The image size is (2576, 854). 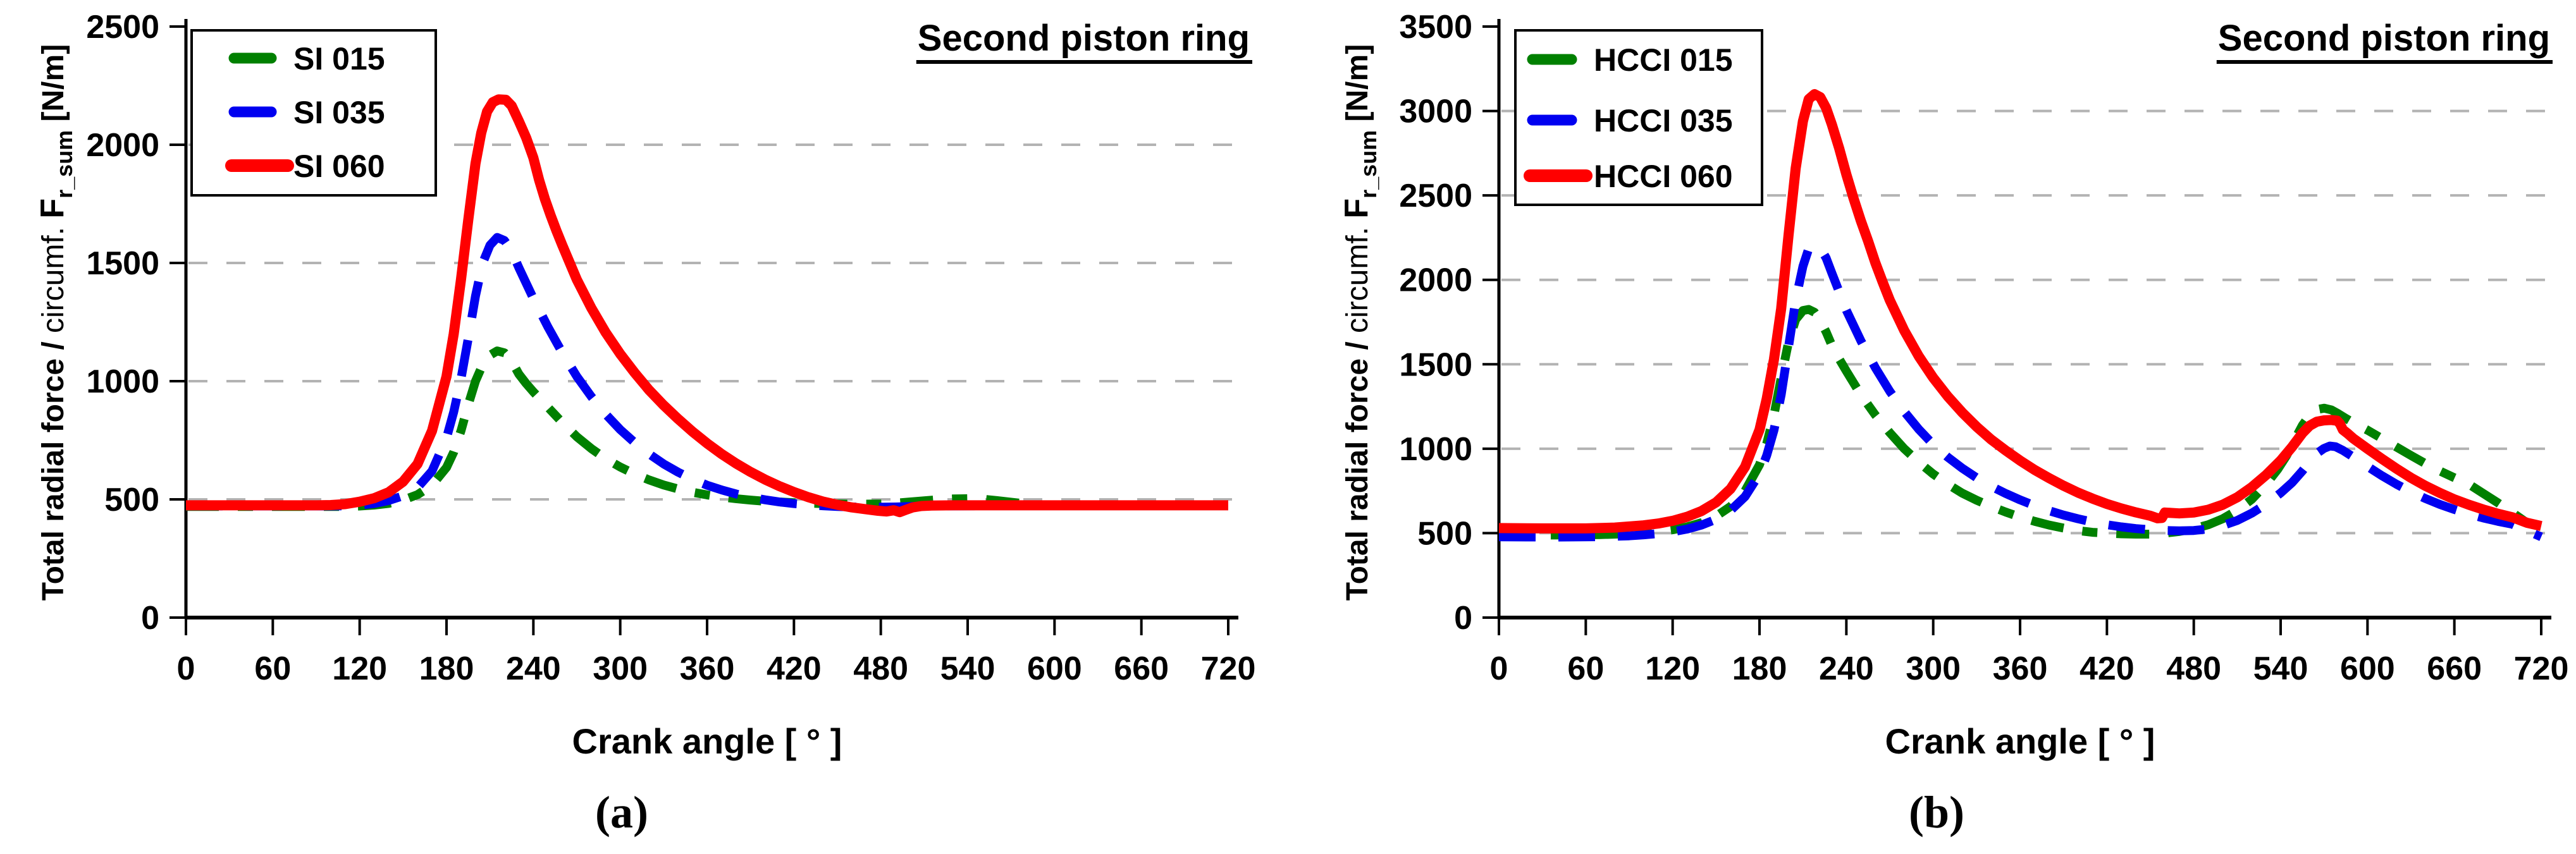 I want to click on legend-label-hcci-015: HCCI 015, so click(x=1663, y=60).